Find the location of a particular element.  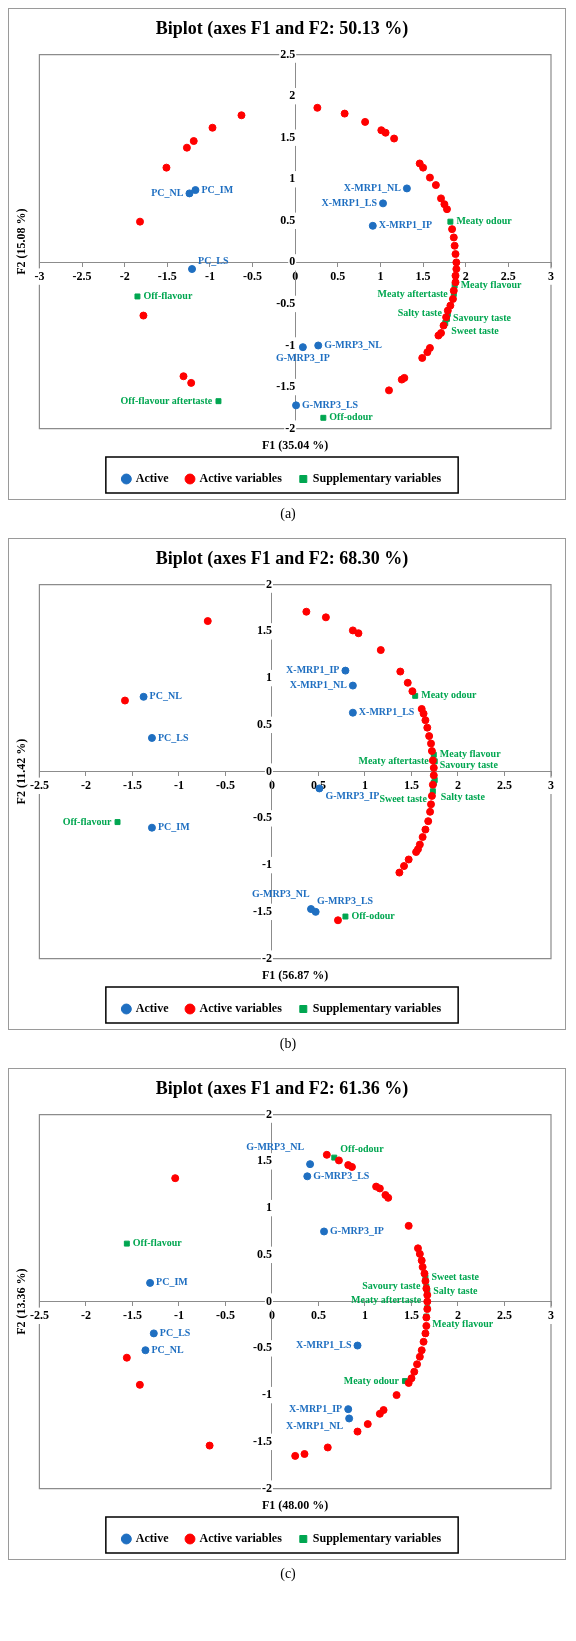

x-axis-title: F1 (48.00 %) is located at coordinates (295, 1504).